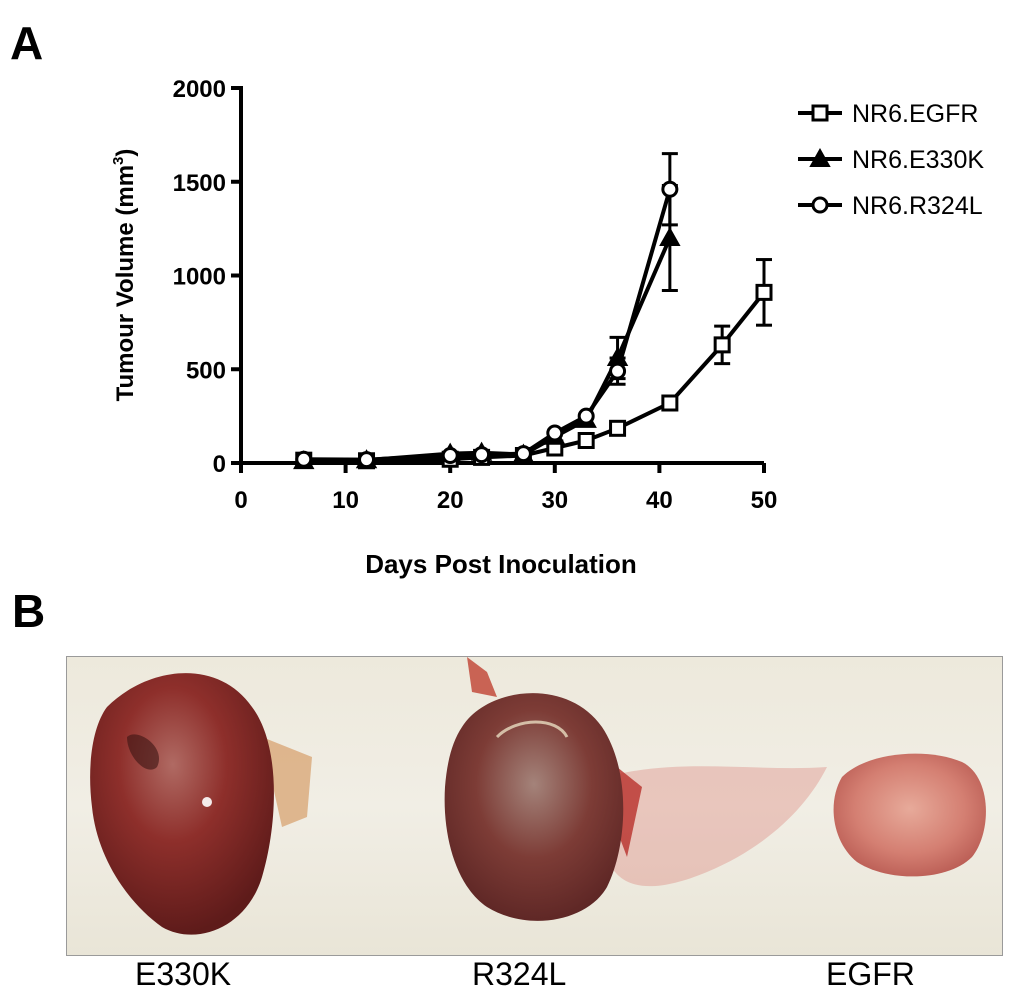 This screenshot has width=1024, height=1006. I want to click on y-tick-label: 2000, so click(199, 89).